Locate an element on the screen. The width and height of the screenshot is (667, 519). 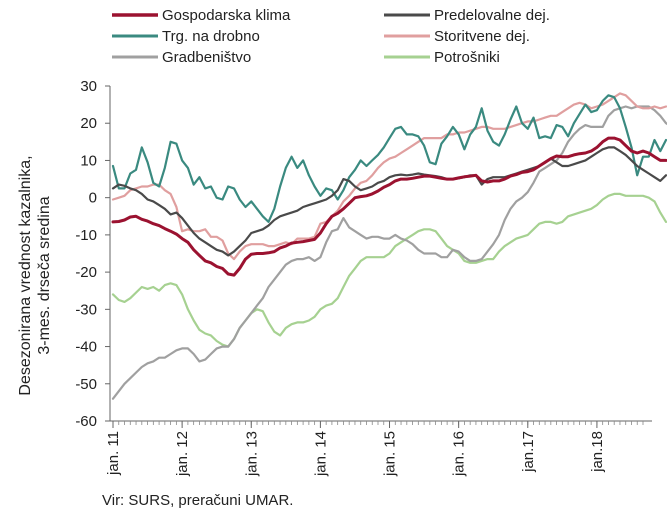
y-axis-title-line: Desezonirana vrednost kazalnika, is located at coordinates (25, 275).